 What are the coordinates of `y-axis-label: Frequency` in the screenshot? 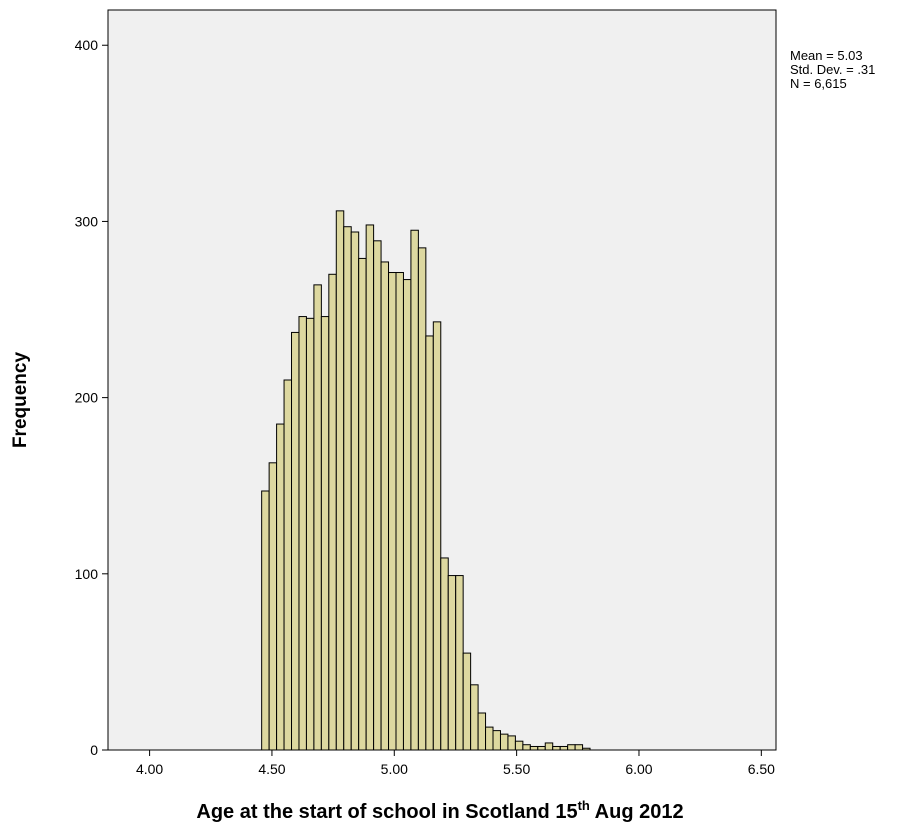 It's located at (20, 400).